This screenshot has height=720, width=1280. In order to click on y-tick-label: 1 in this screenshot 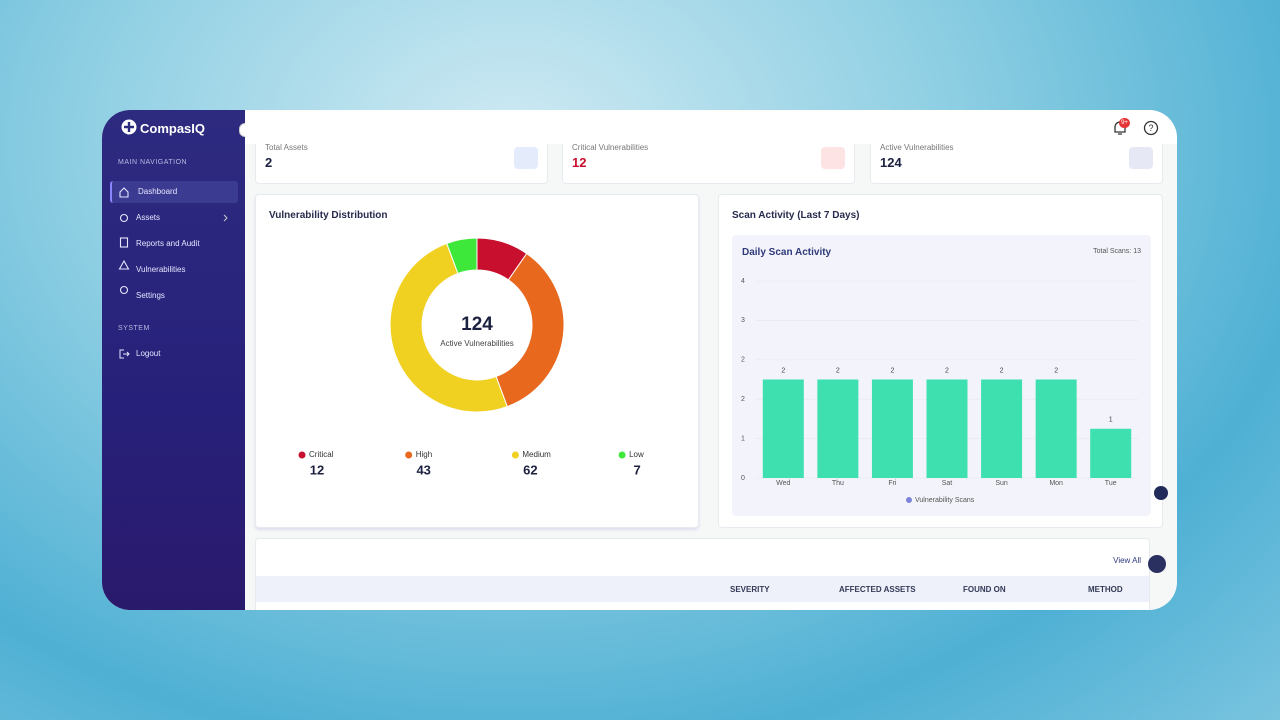, I will do `click(743, 438)`.